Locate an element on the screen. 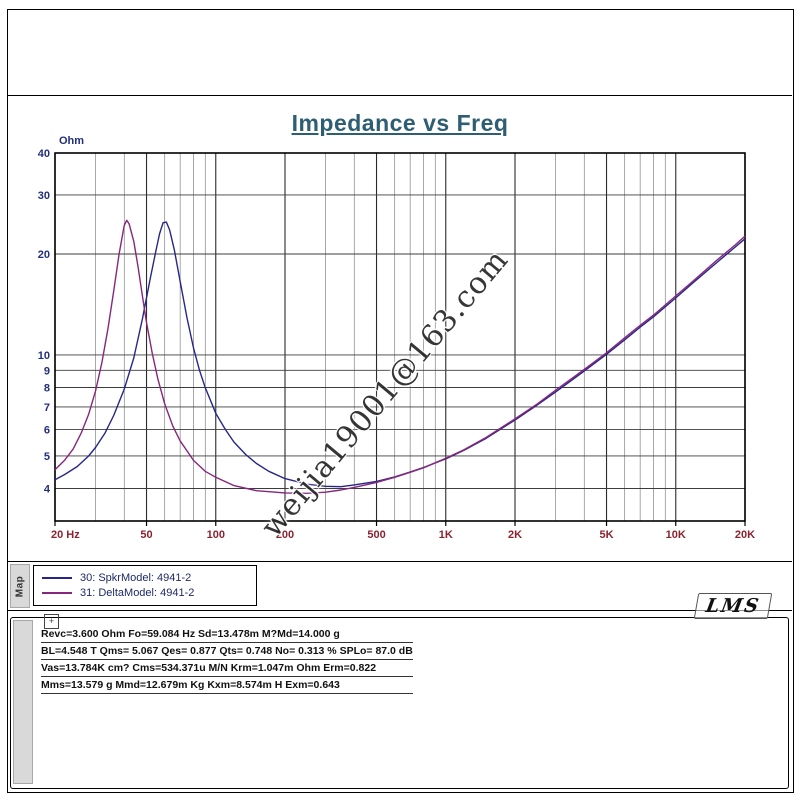  svg-text: 20K is located at coordinates (745, 535).